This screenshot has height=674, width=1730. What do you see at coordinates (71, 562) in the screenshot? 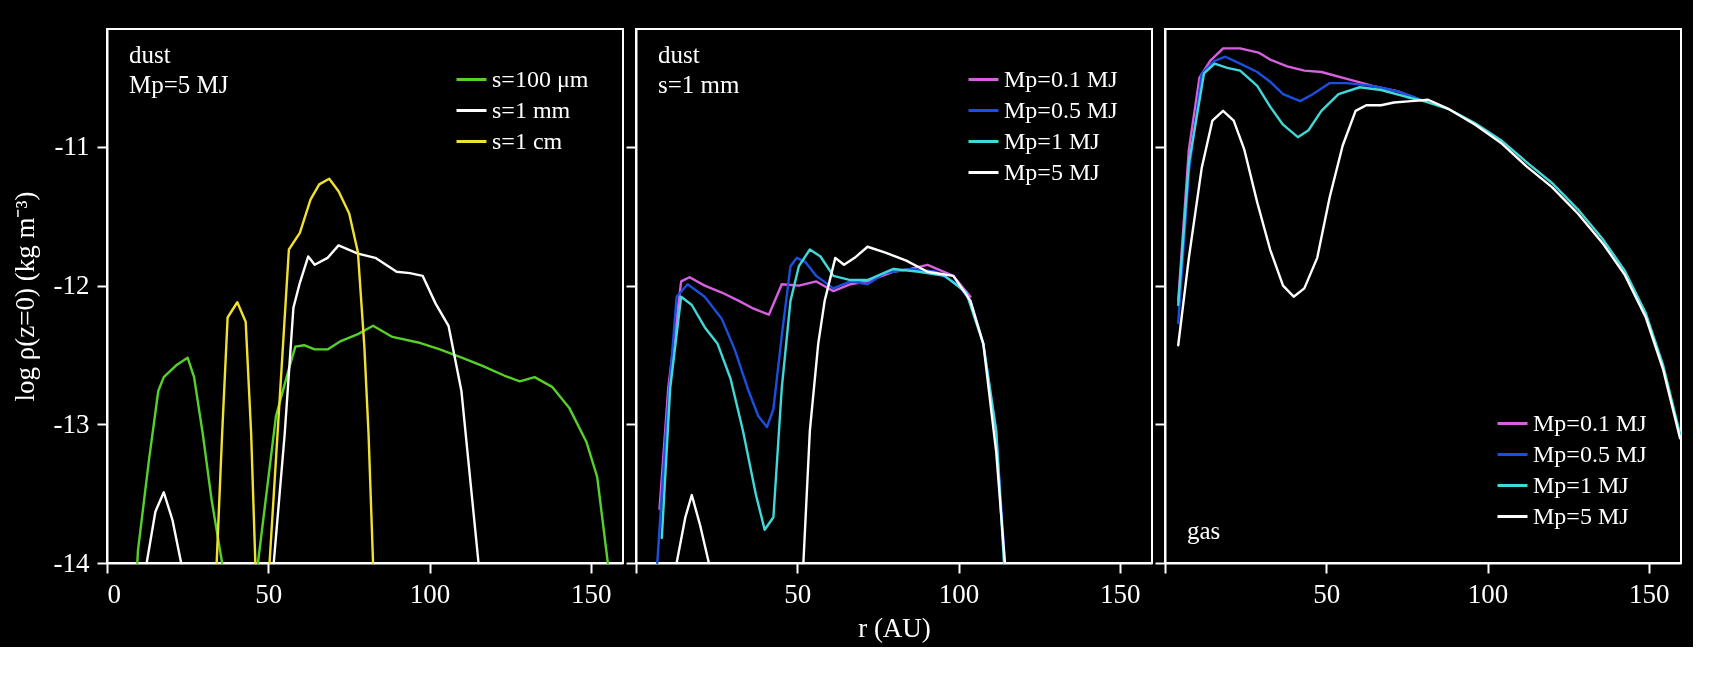
I see `y-tick-label: -14` at bounding box center [71, 562].